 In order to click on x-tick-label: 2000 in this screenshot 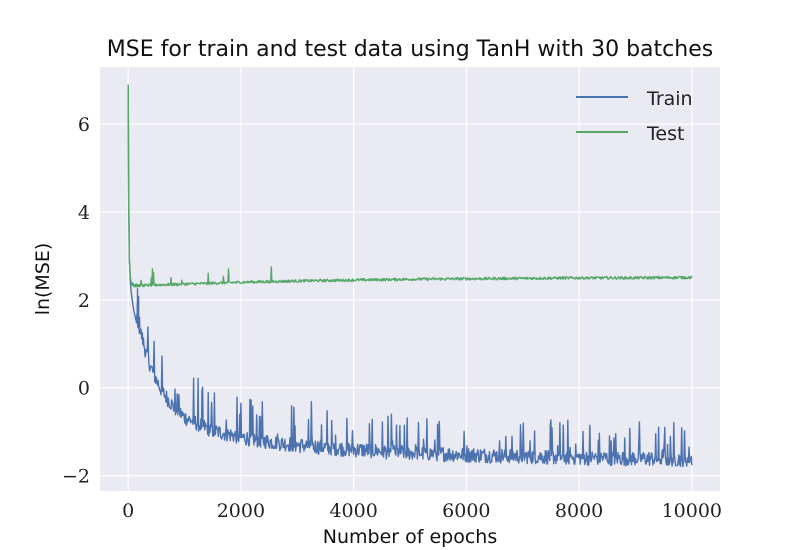, I will do `click(241, 511)`.